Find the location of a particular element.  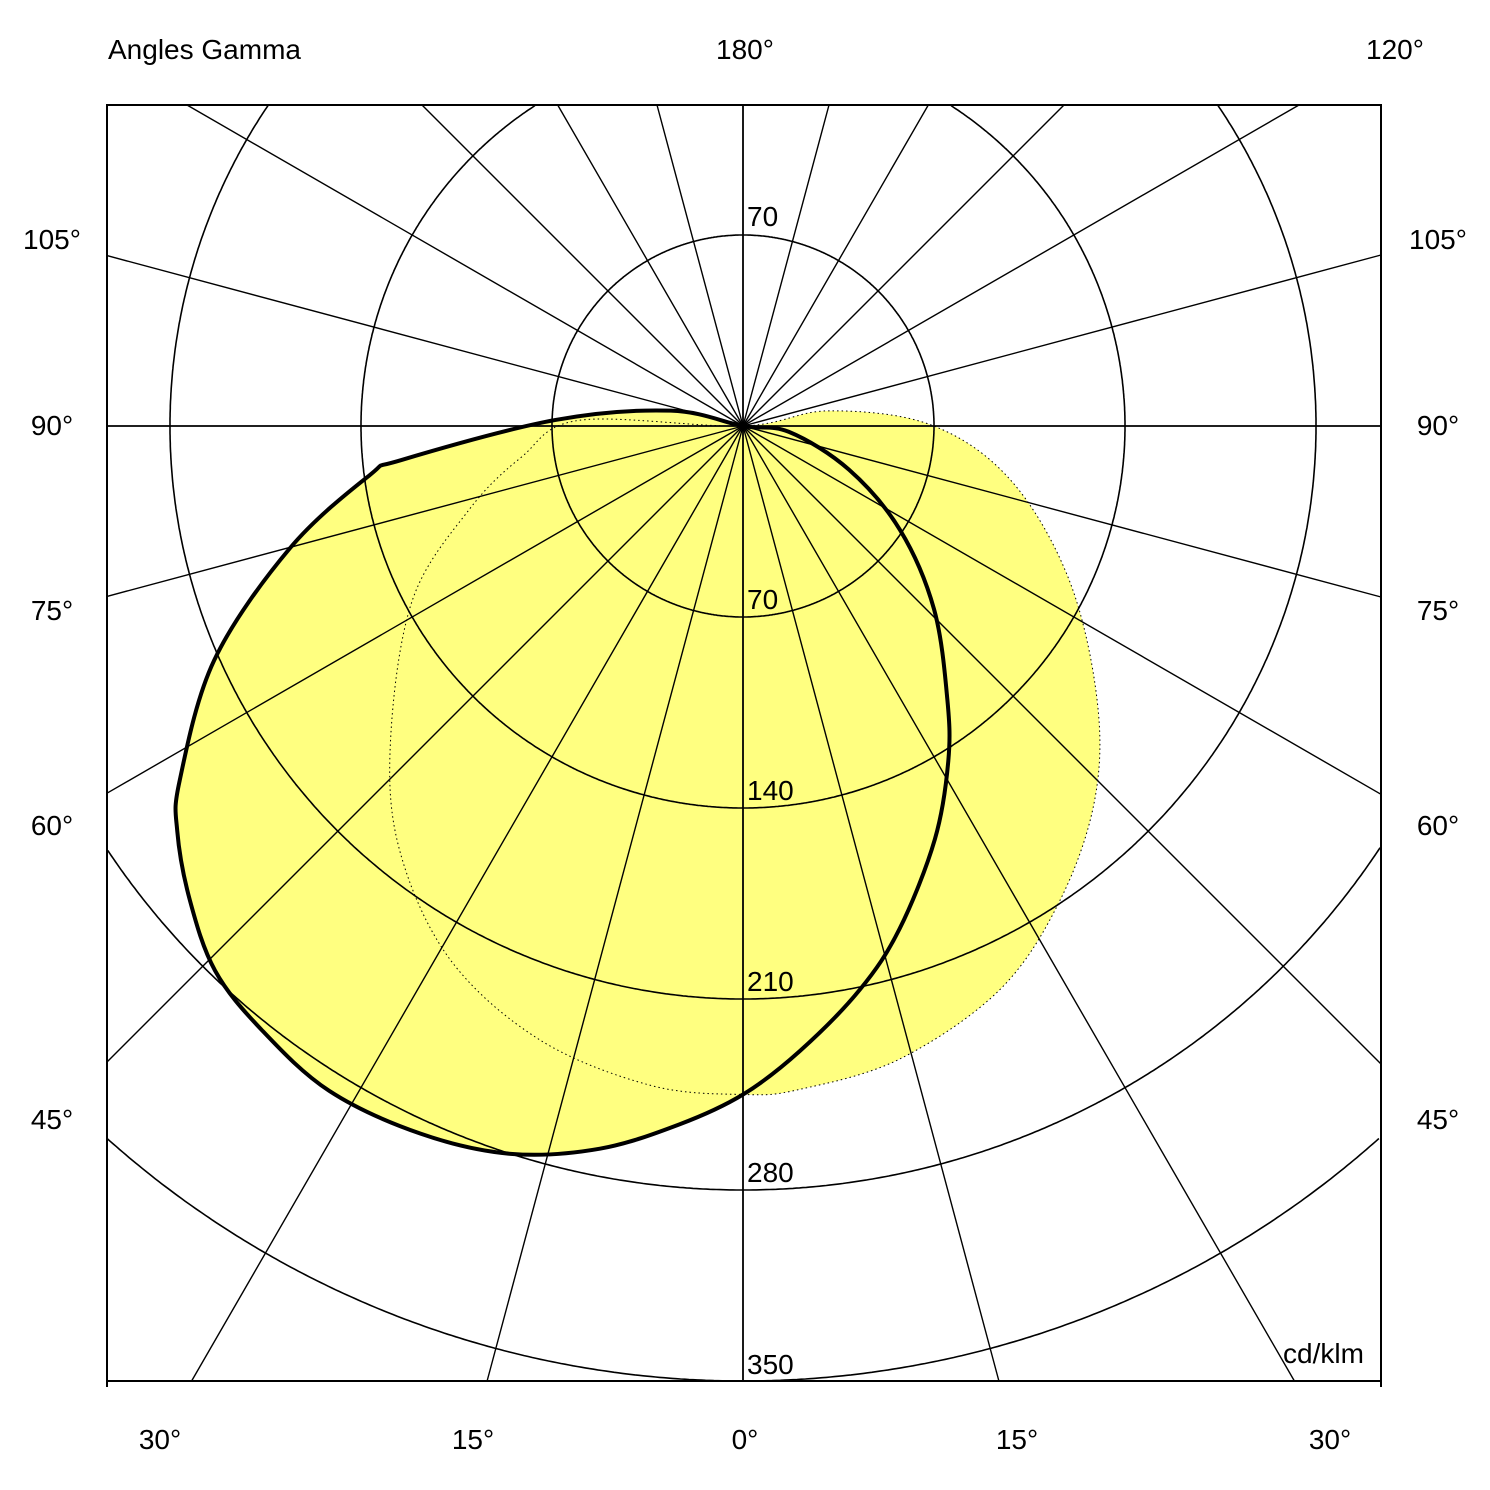

radial-tick-label: 280 is located at coordinates (770, 1172).